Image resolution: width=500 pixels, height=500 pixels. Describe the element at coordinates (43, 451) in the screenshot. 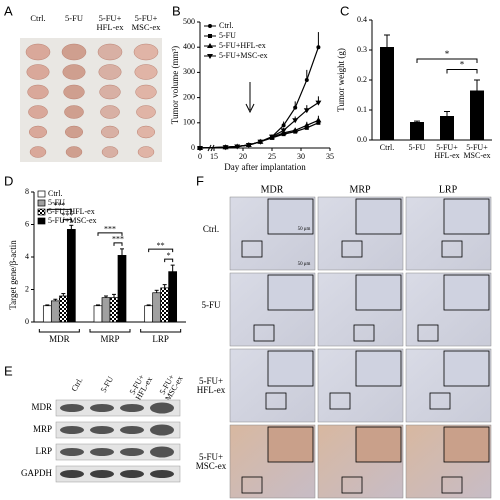

I see `band-label: LRP` at that location.